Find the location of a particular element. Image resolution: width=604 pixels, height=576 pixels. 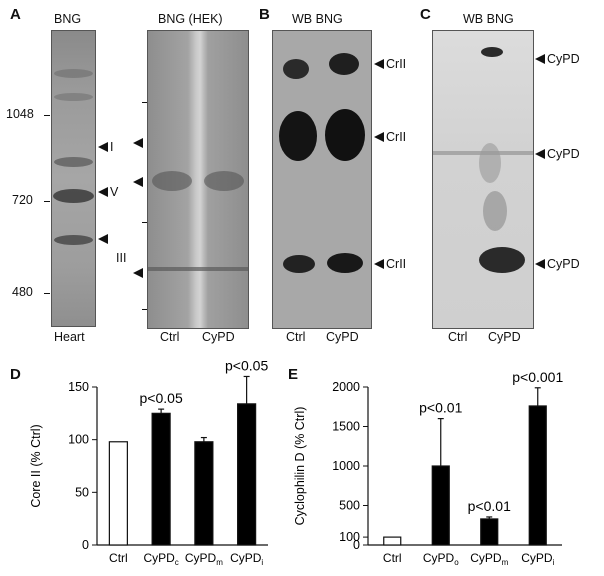

y-tick-label: 2000 is located at coordinates (346, 387).